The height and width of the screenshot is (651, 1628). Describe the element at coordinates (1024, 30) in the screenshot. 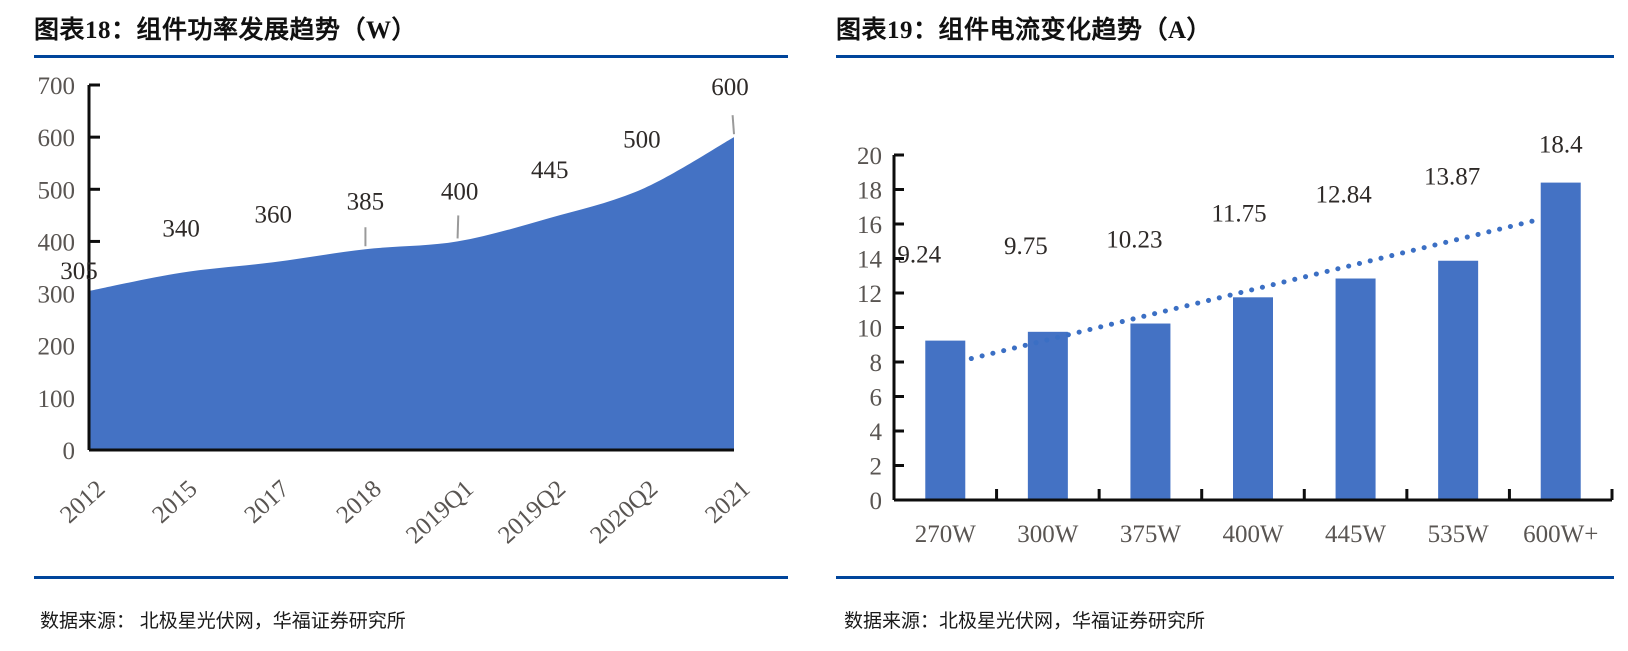

I see `figure-19-title: 图表19：组件电流变化趋势（A）` at that location.